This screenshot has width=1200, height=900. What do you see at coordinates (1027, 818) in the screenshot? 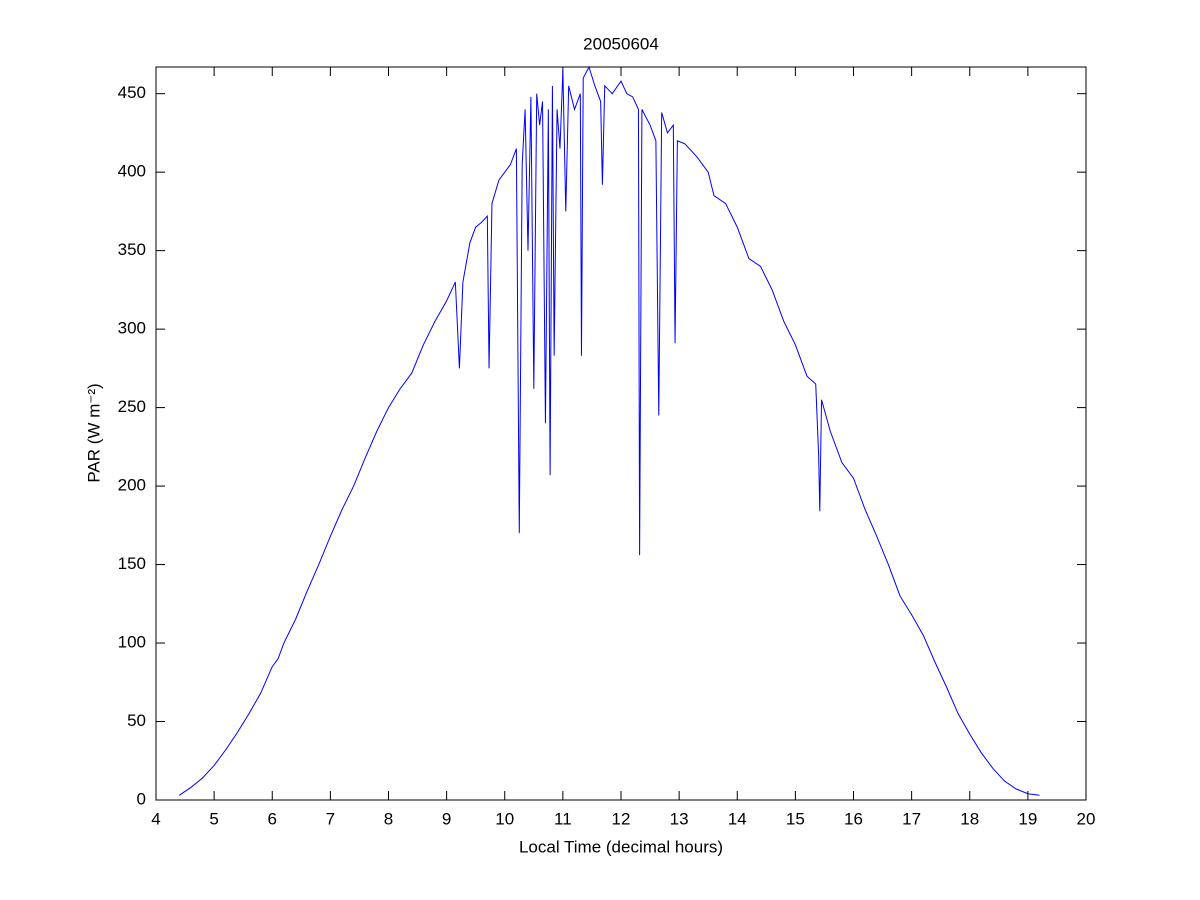
I see `x-tick-label: 19` at bounding box center [1027, 818].